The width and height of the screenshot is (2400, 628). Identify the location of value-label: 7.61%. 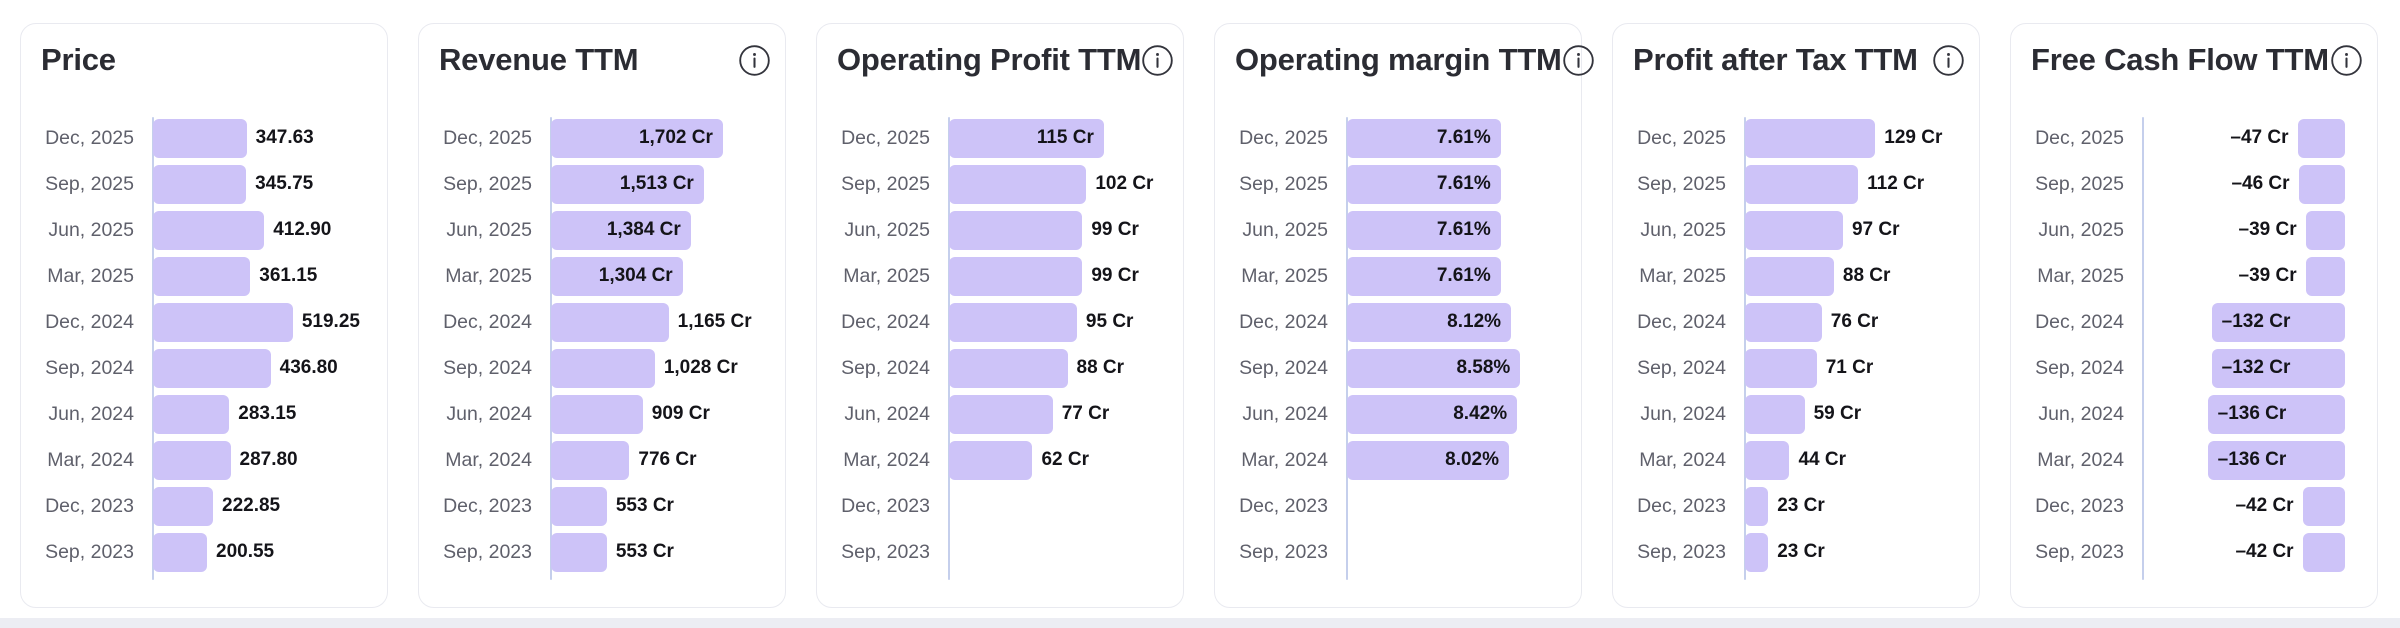
(1463, 275).